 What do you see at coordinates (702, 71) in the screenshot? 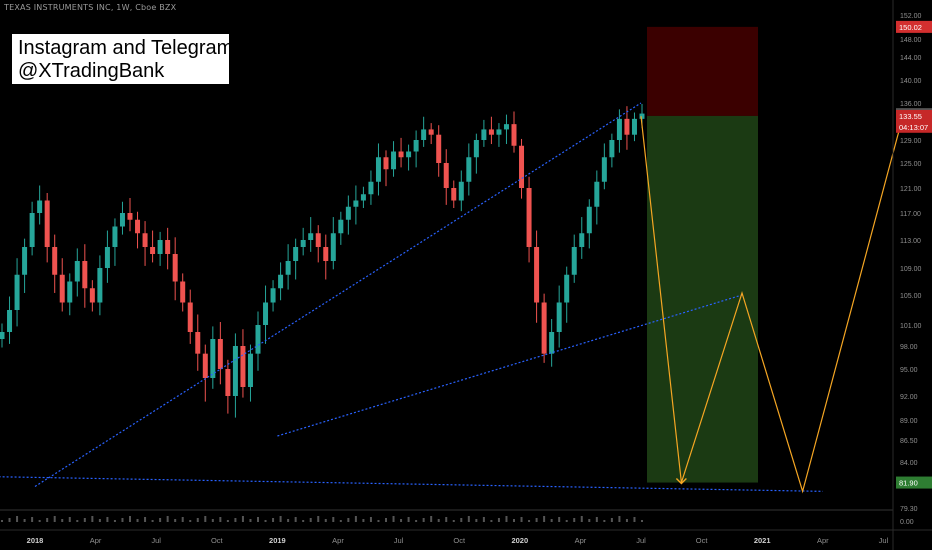
I see `stop-loss-zone` at bounding box center [702, 71].